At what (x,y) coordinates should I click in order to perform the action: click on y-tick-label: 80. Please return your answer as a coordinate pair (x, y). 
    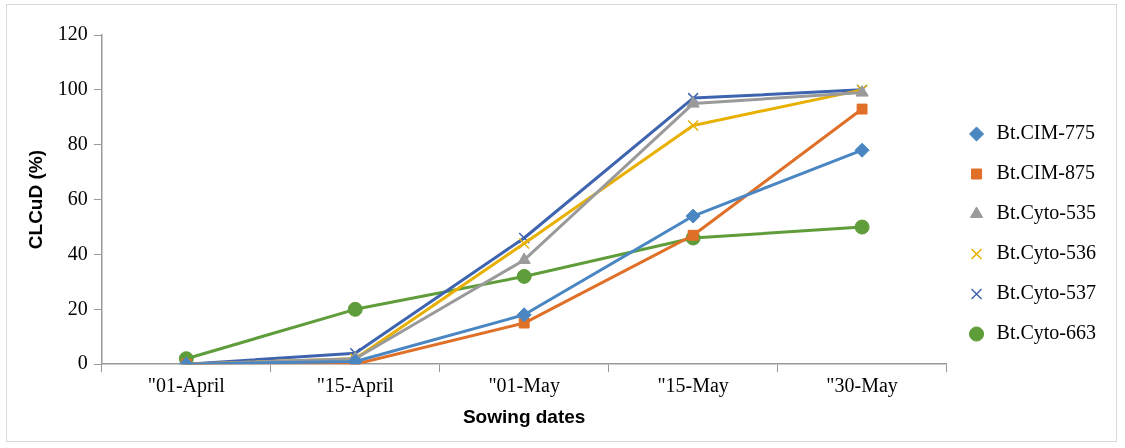
    Looking at the image, I should click on (77, 142).